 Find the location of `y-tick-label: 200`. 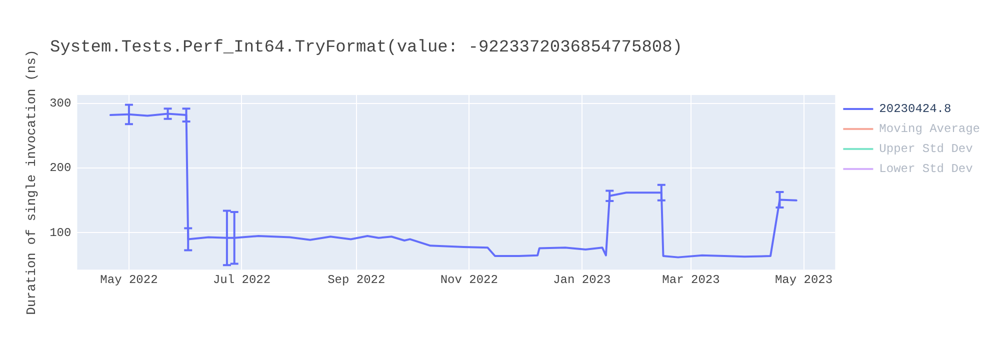

y-tick-label: 200 is located at coordinates (61, 168).